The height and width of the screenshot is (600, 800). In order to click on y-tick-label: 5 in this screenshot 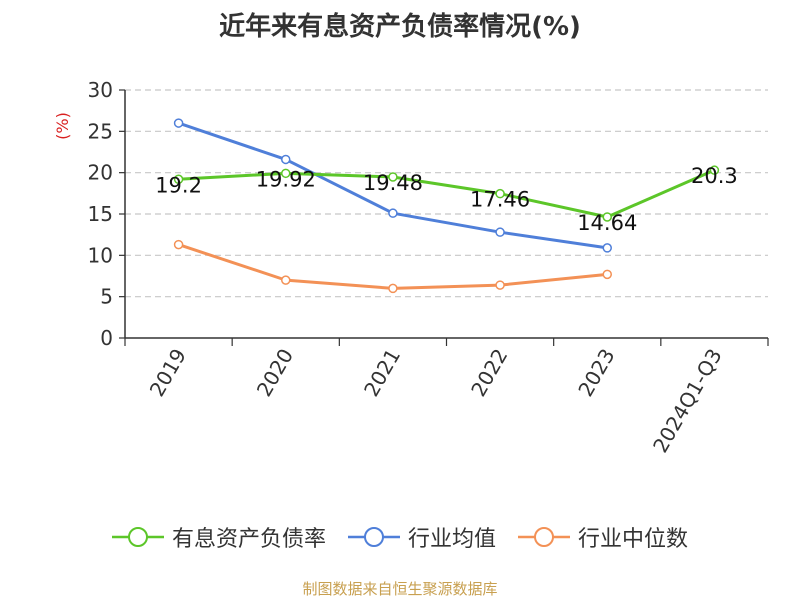, I will do `click(106, 297)`.